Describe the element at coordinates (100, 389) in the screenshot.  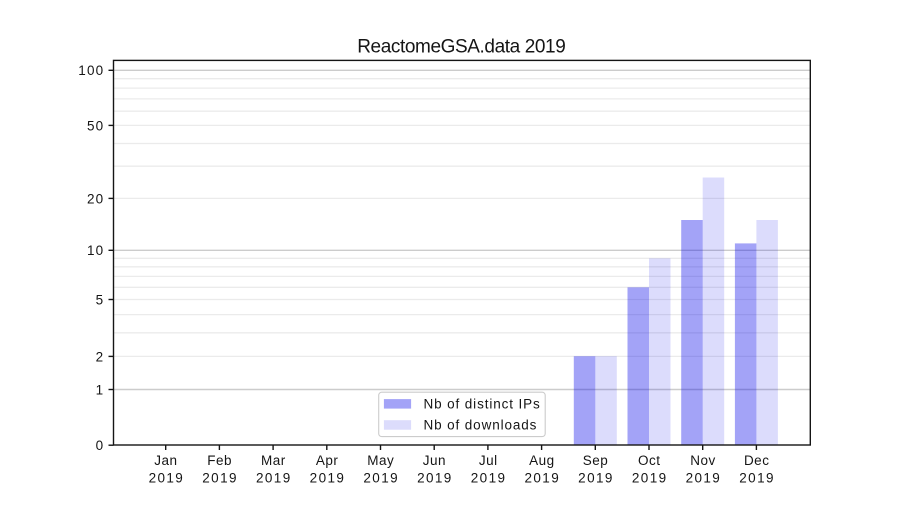
I see `svg-text: 1` at that location.